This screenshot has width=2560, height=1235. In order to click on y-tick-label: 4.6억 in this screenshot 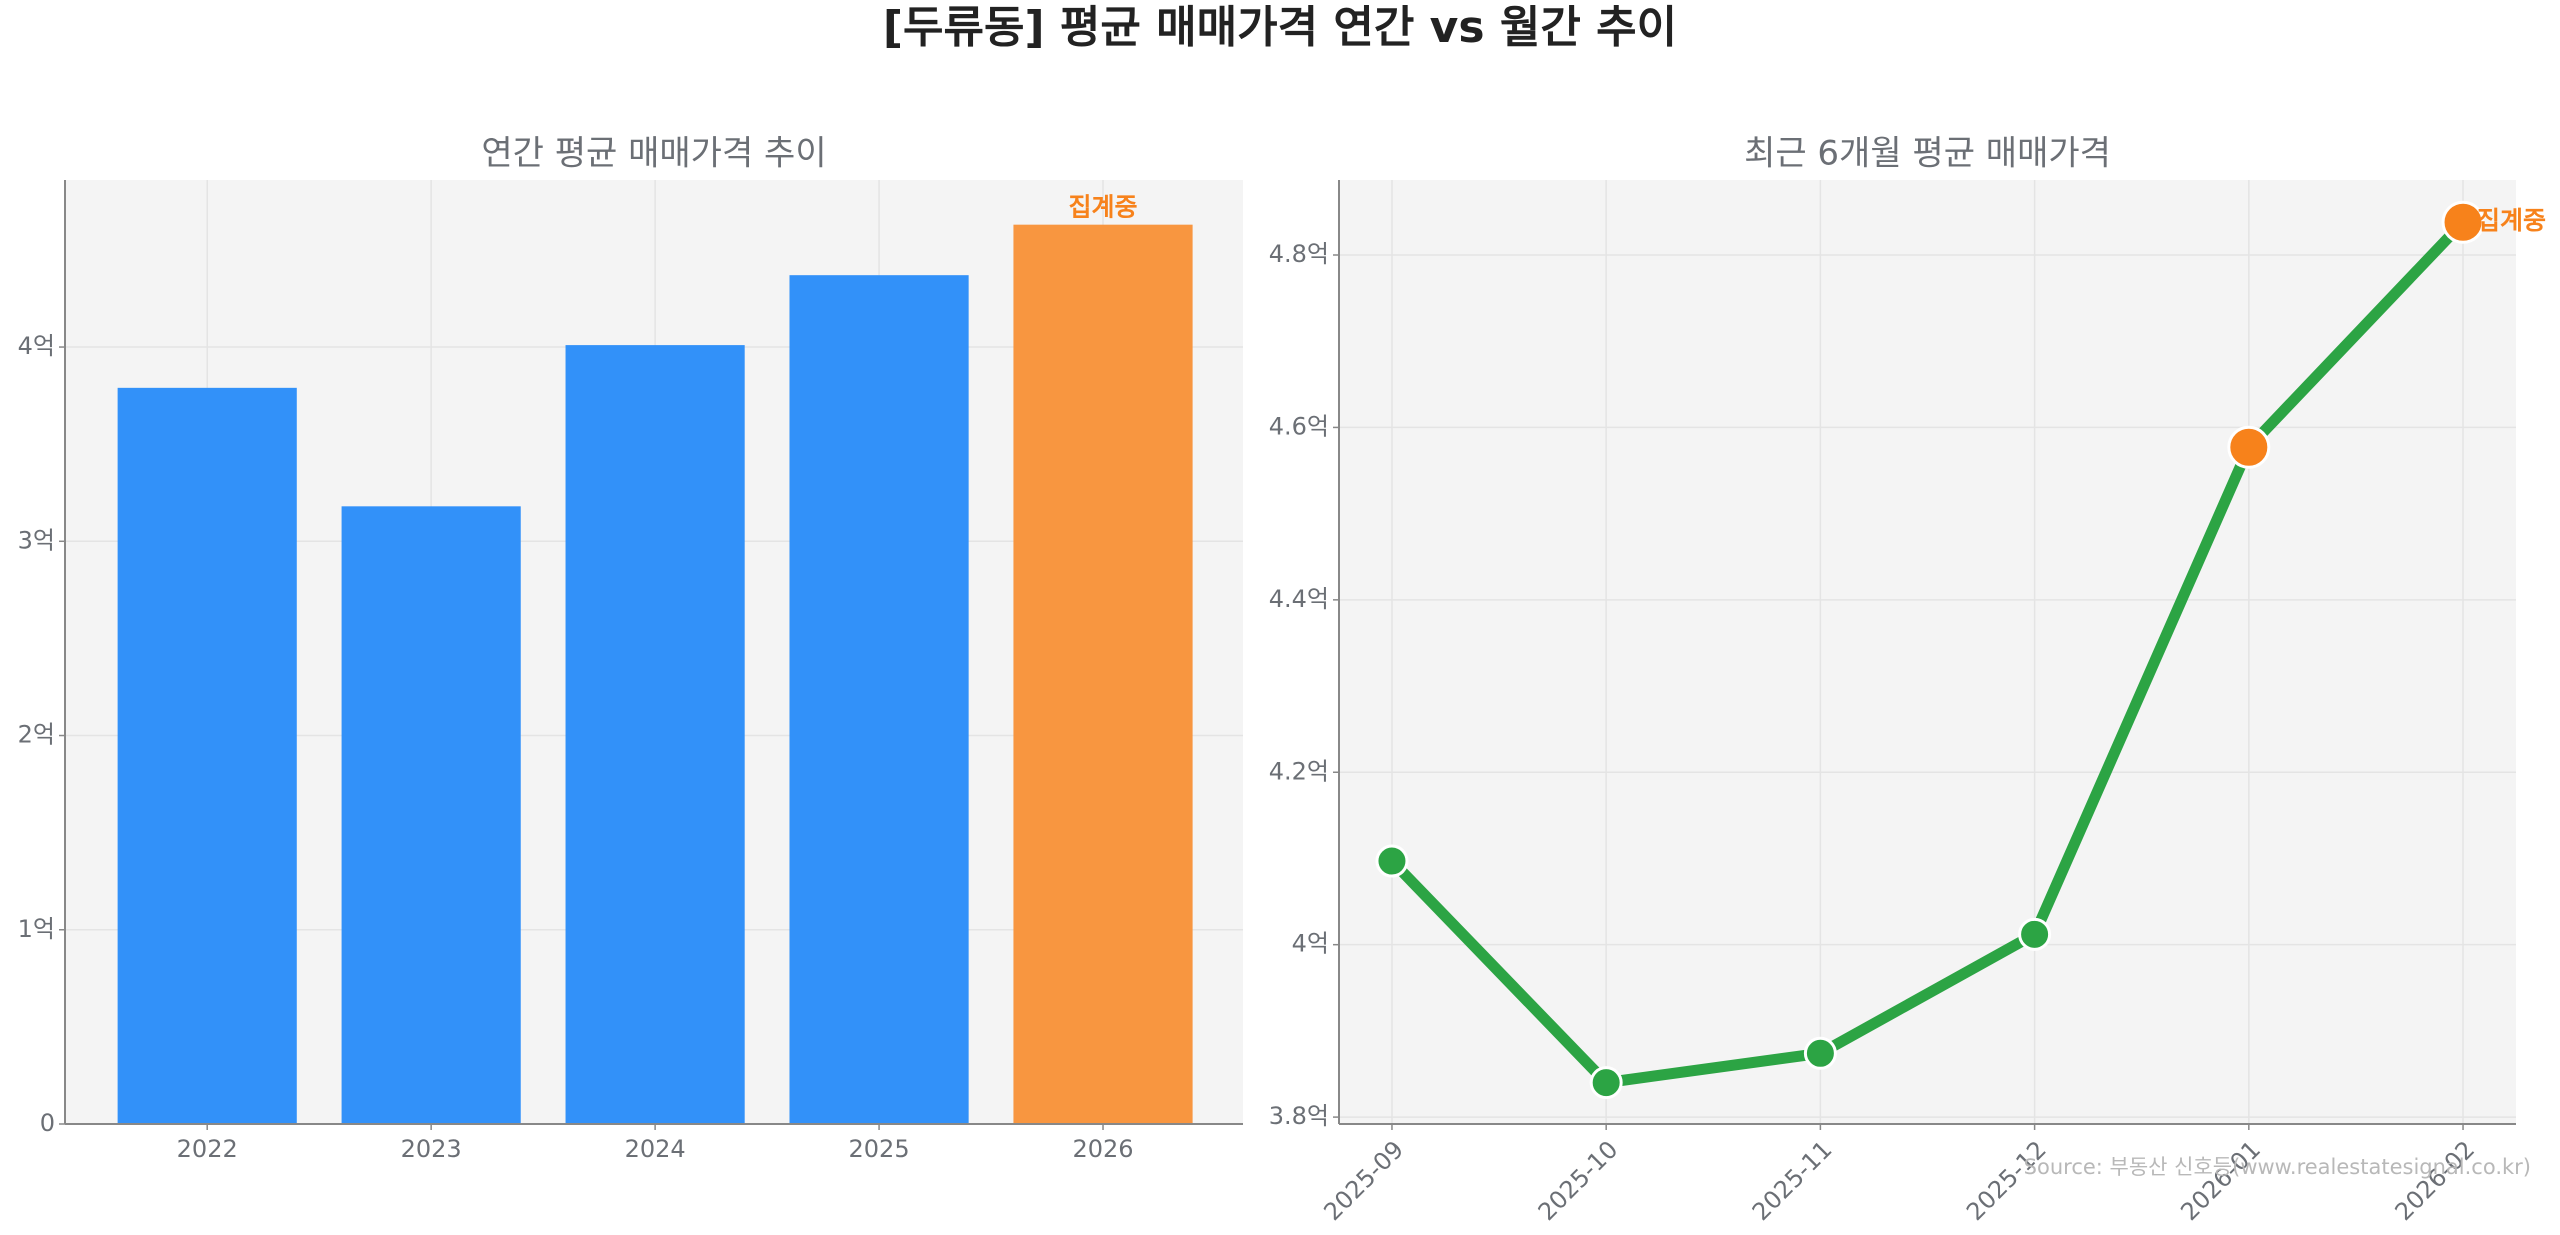, I will do `click(1299, 426)`.